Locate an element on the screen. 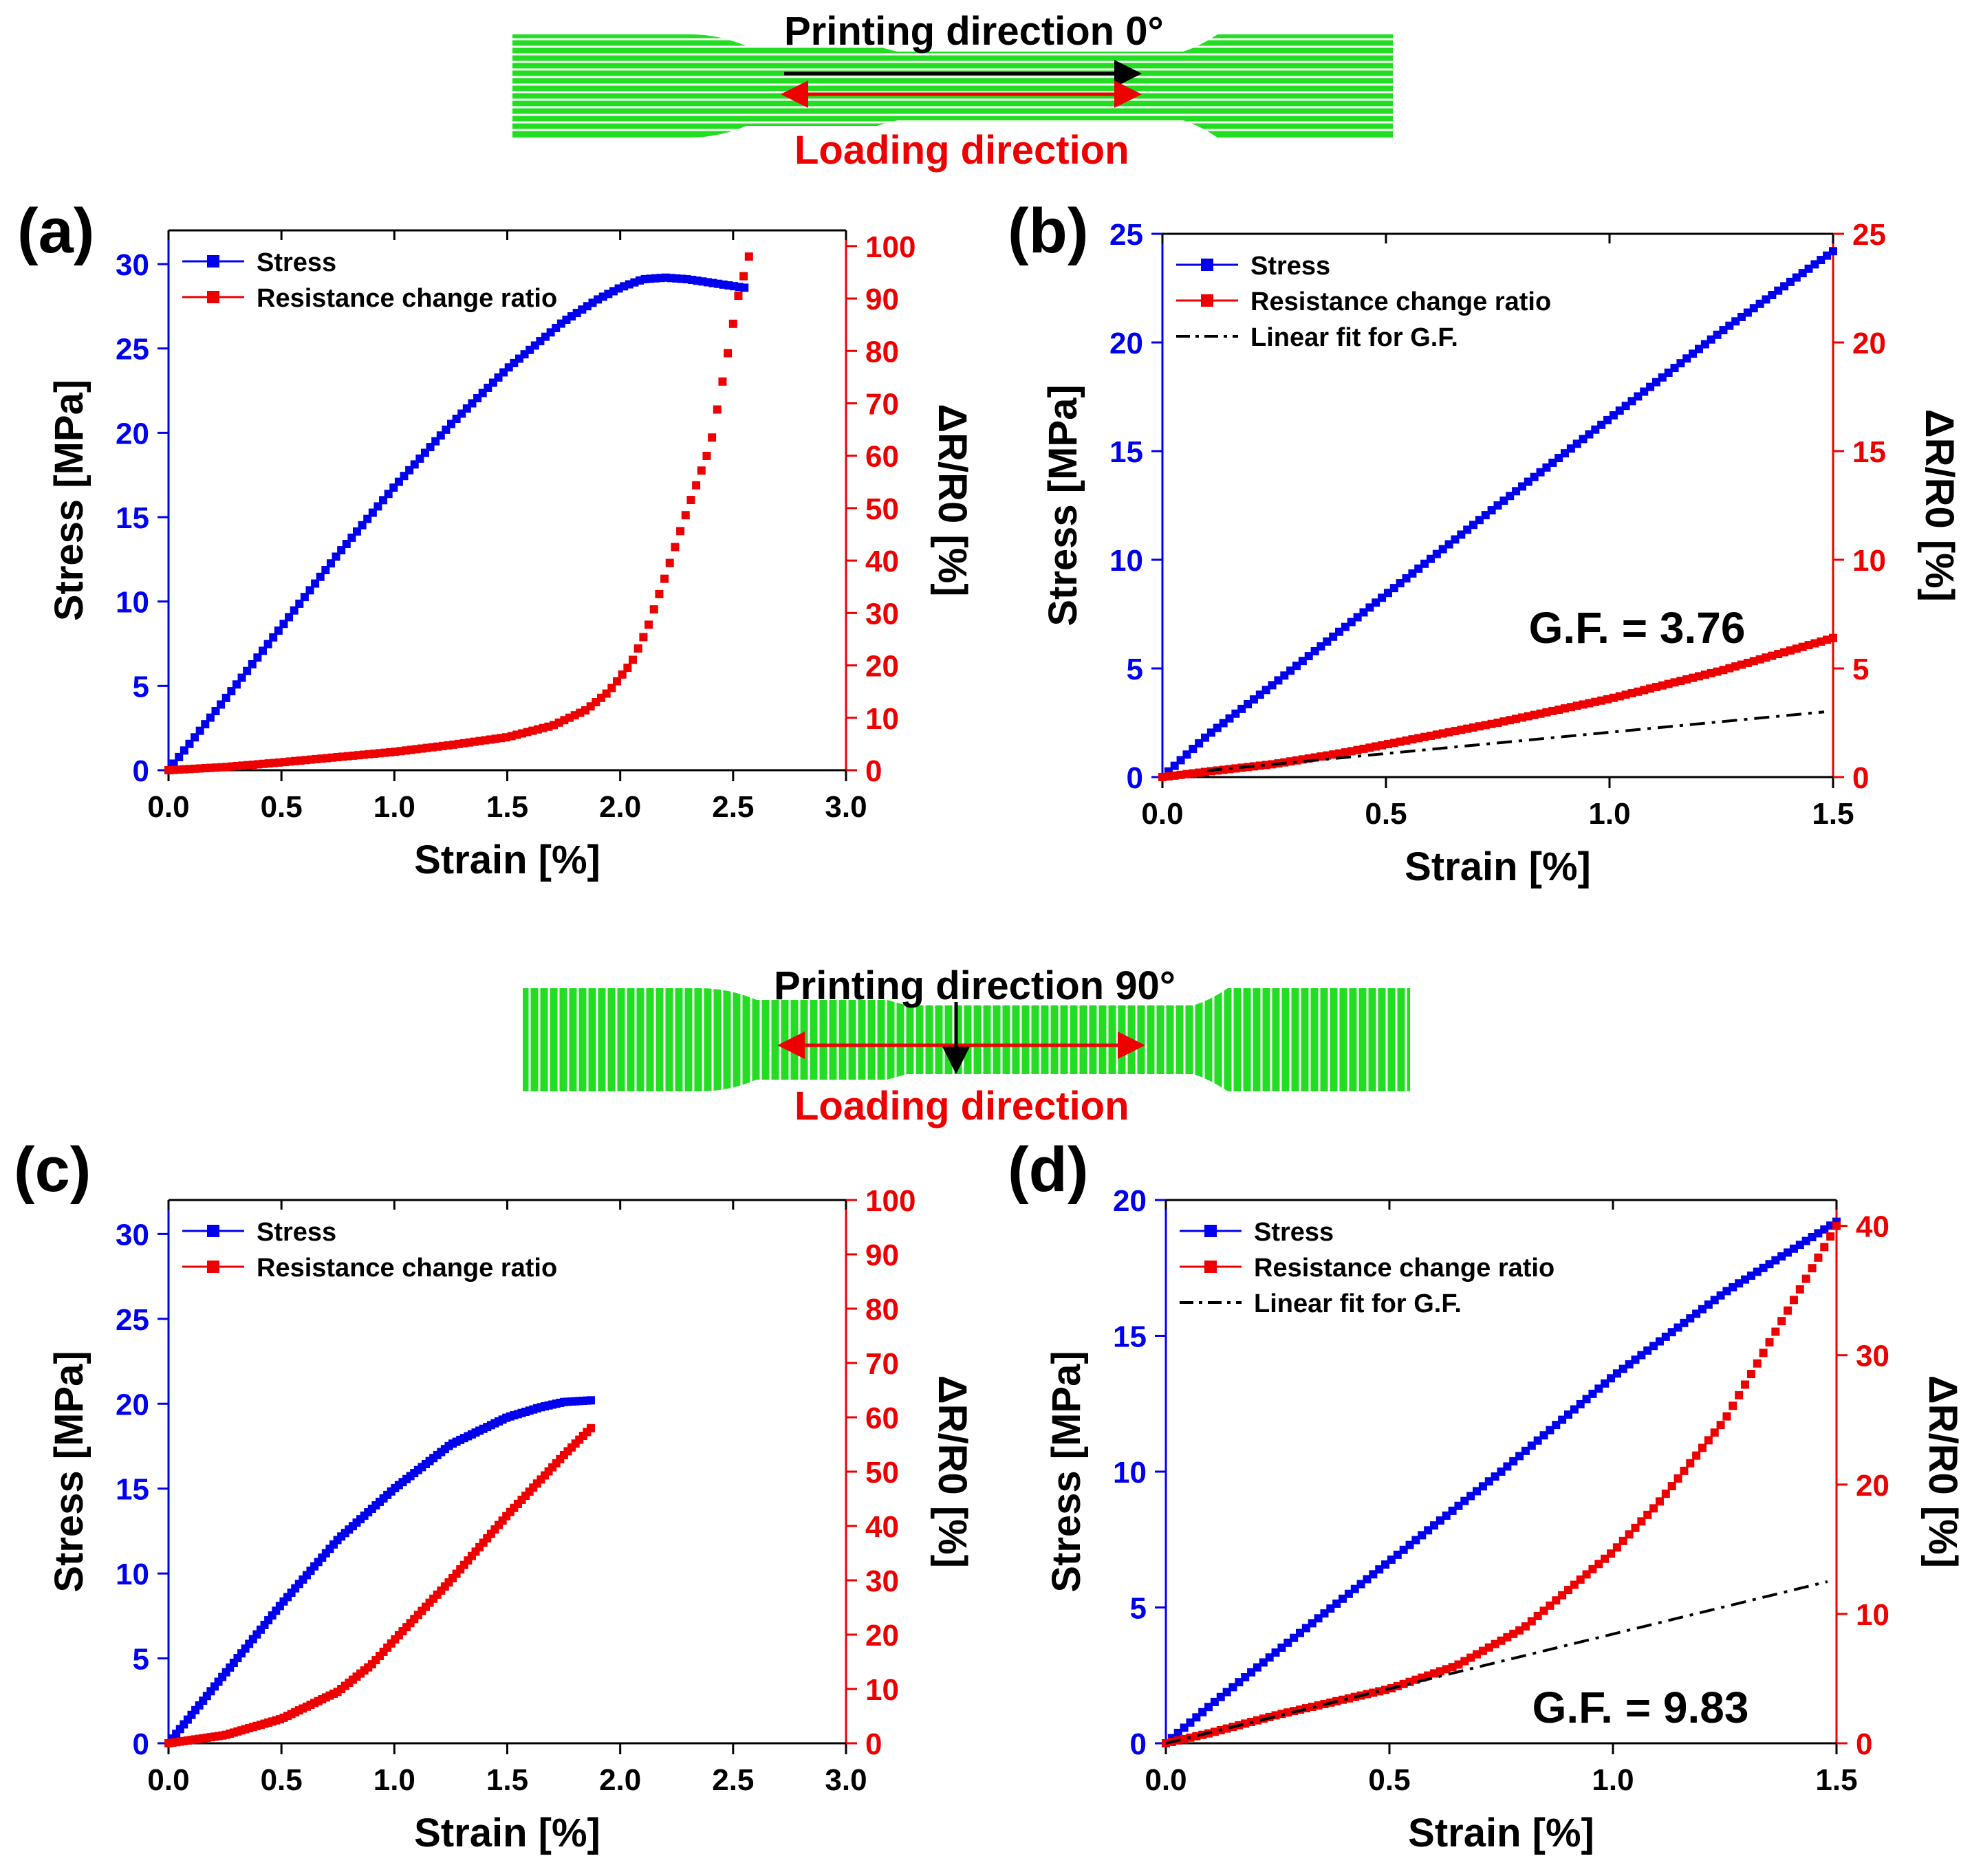 The height and width of the screenshot is (1876, 1961). x-tick-label: 3.0 is located at coordinates (846, 807).